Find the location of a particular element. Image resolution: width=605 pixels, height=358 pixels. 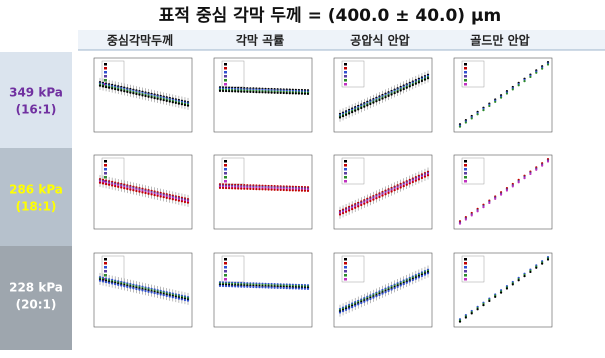

row-ratio: (20:1) is located at coordinates (36, 305).